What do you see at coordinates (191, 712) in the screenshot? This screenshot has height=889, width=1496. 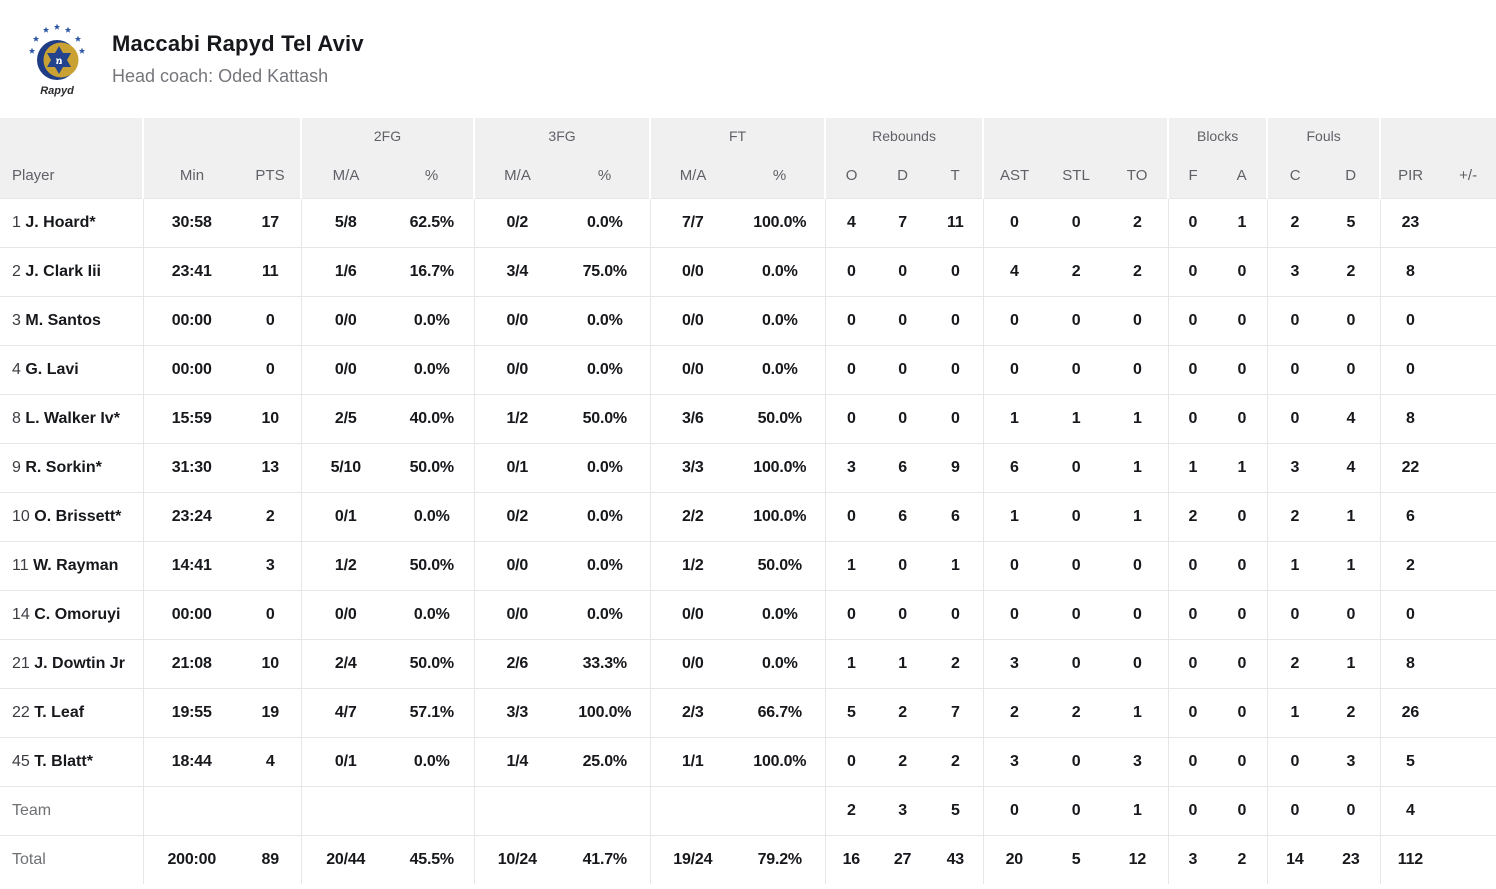 I see `stat-min: 19:55` at bounding box center [191, 712].